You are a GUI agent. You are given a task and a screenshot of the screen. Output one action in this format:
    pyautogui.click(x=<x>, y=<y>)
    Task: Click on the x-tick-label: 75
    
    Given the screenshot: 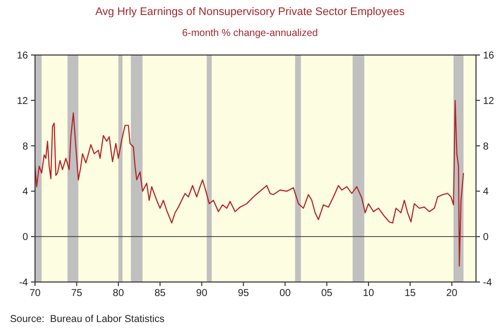 What is the action you would take?
    pyautogui.click(x=77, y=293)
    